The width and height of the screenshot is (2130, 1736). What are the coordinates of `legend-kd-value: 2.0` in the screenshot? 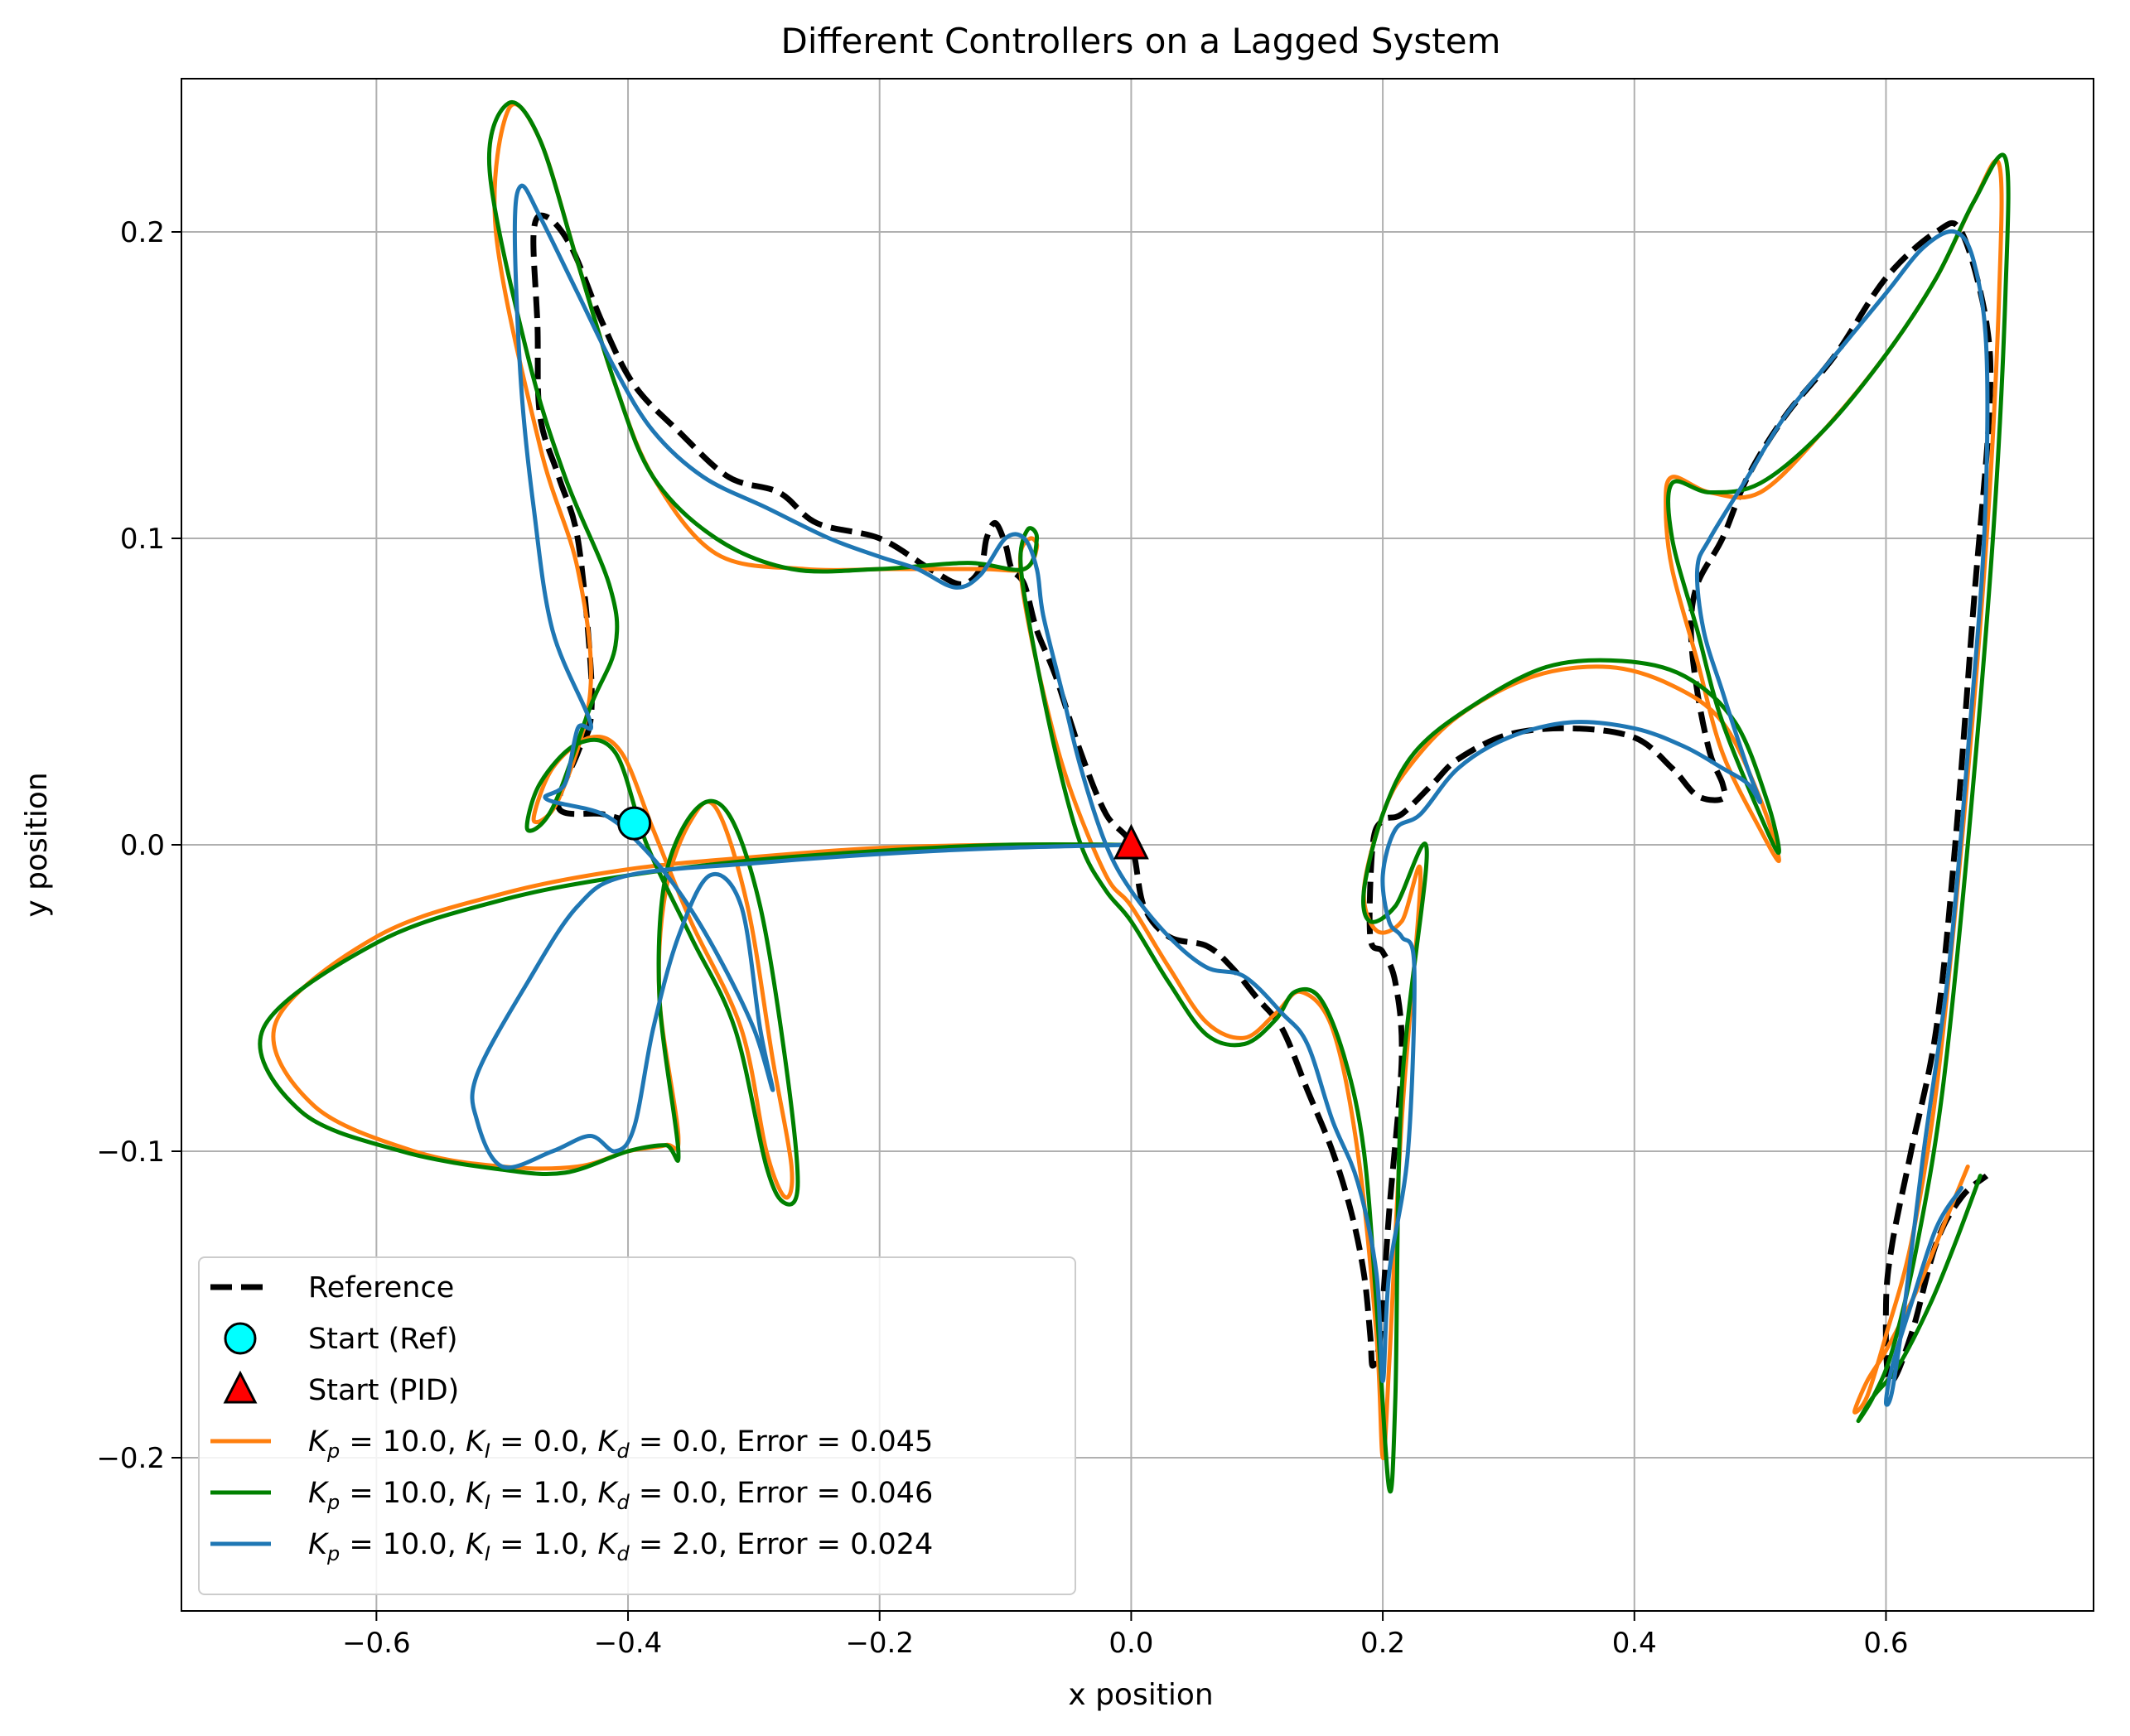 It's located at (695, 1544).